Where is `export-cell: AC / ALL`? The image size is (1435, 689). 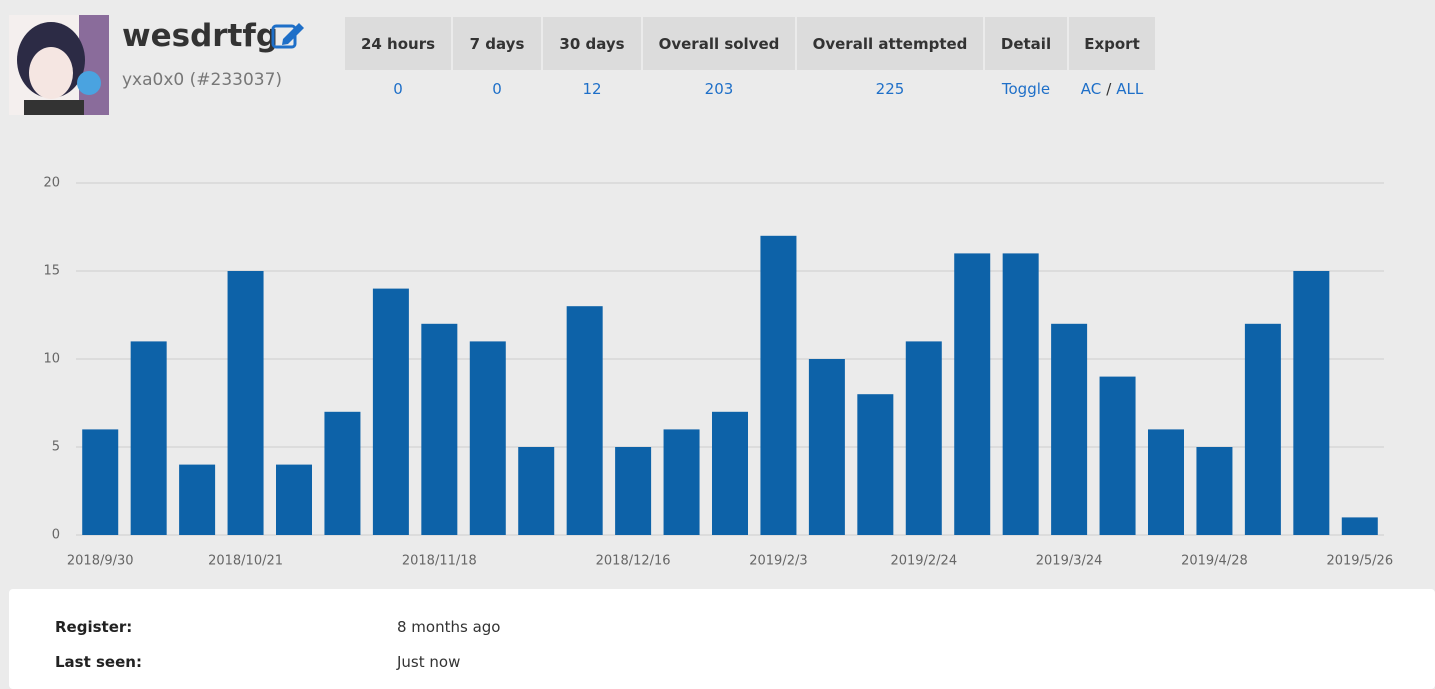 export-cell: AC / ALL is located at coordinates (1112, 89).